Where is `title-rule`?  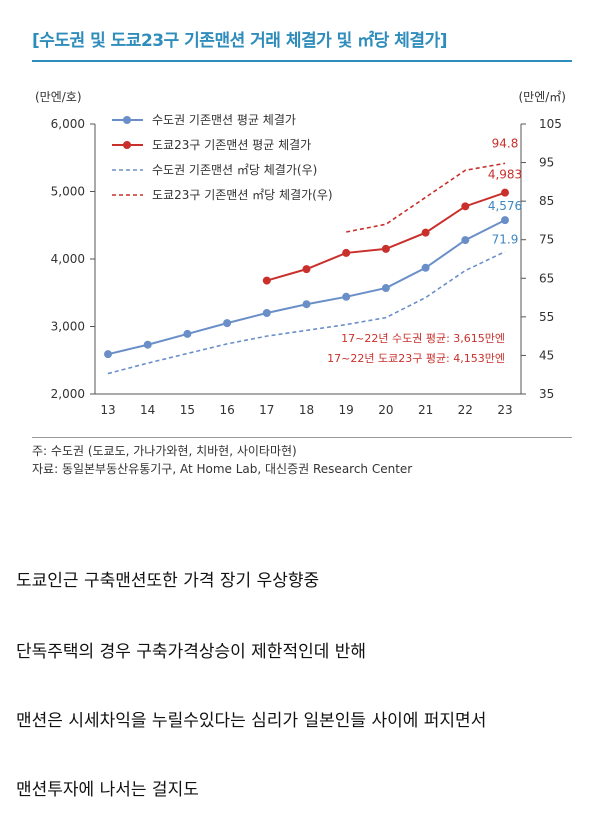 title-rule is located at coordinates (302, 61).